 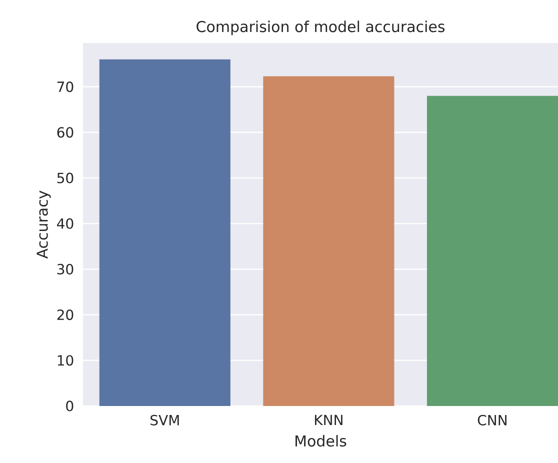 I want to click on x-tick-label: CNN, so click(x=492, y=420).